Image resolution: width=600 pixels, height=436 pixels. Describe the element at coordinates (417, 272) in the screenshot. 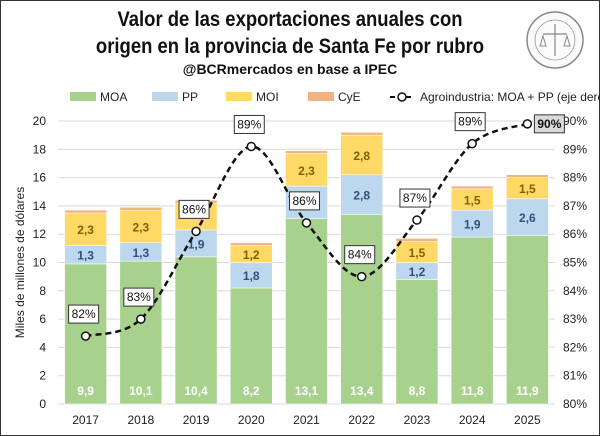

I see `data-label-pp: 1,2` at that location.